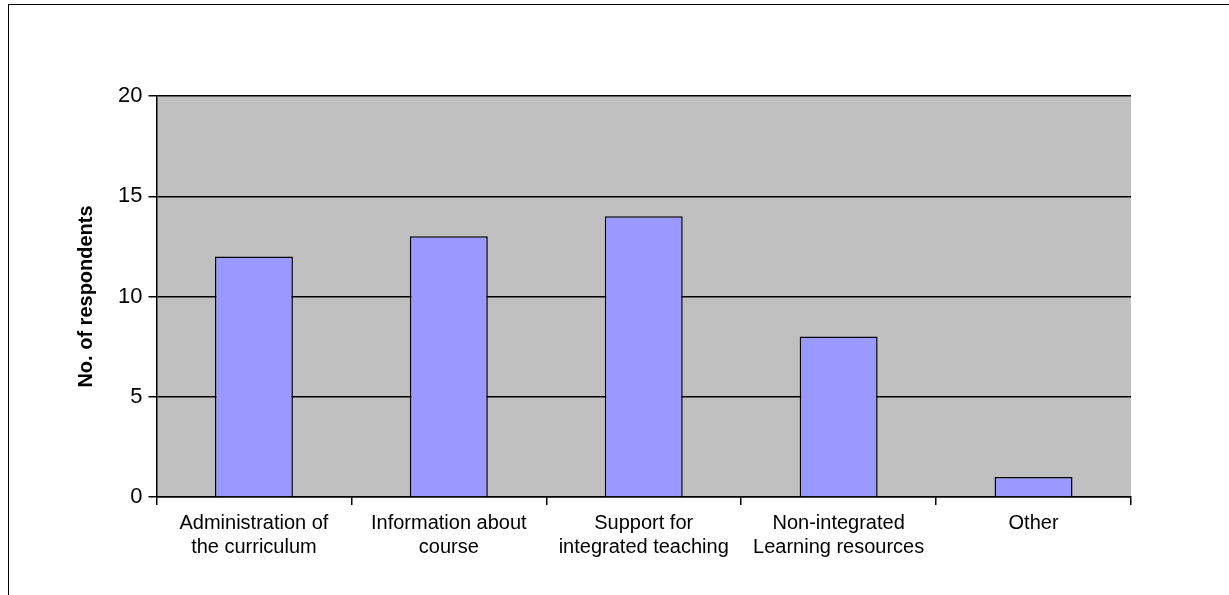 Image resolution: width=1229 pixels, height=595 pixels. I want to click on y-axis-title: No. of respondents, so click(84, 296).